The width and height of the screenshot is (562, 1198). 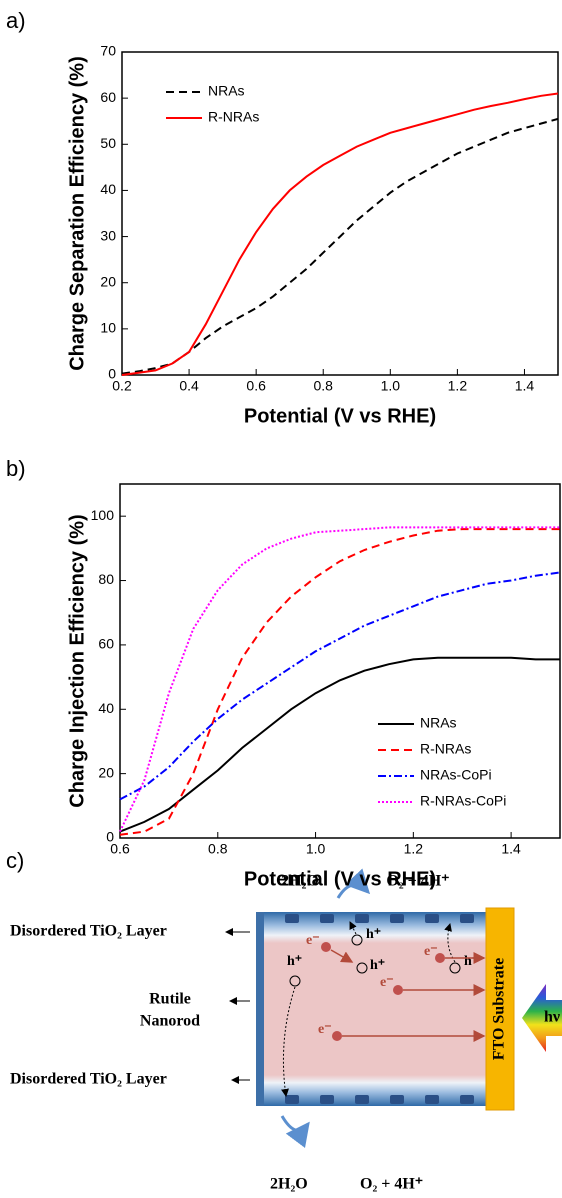 What do you see at coordinates (106, 579) in the screenshot?
I see `y-tick-label: 80` at bounding box center [106, 579].